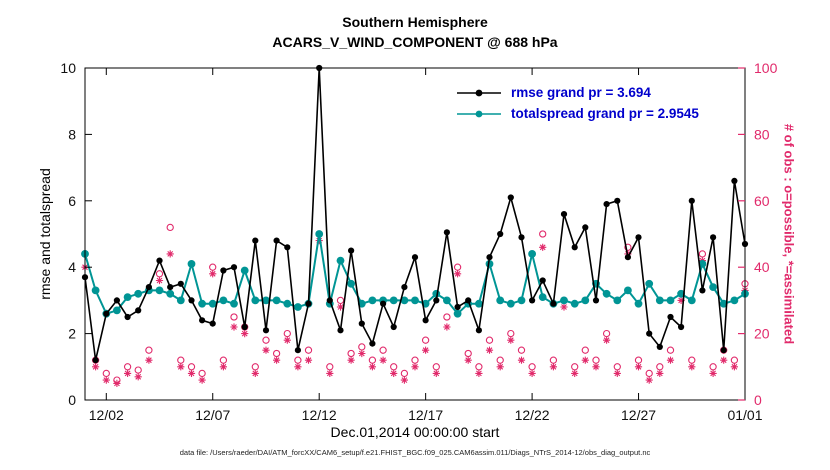 The image size is (830, 470). What do you see at coordinates (762, 201) in the screenshot?
I see `y-right-tick-label: 60` at bounding box center [762, 201].